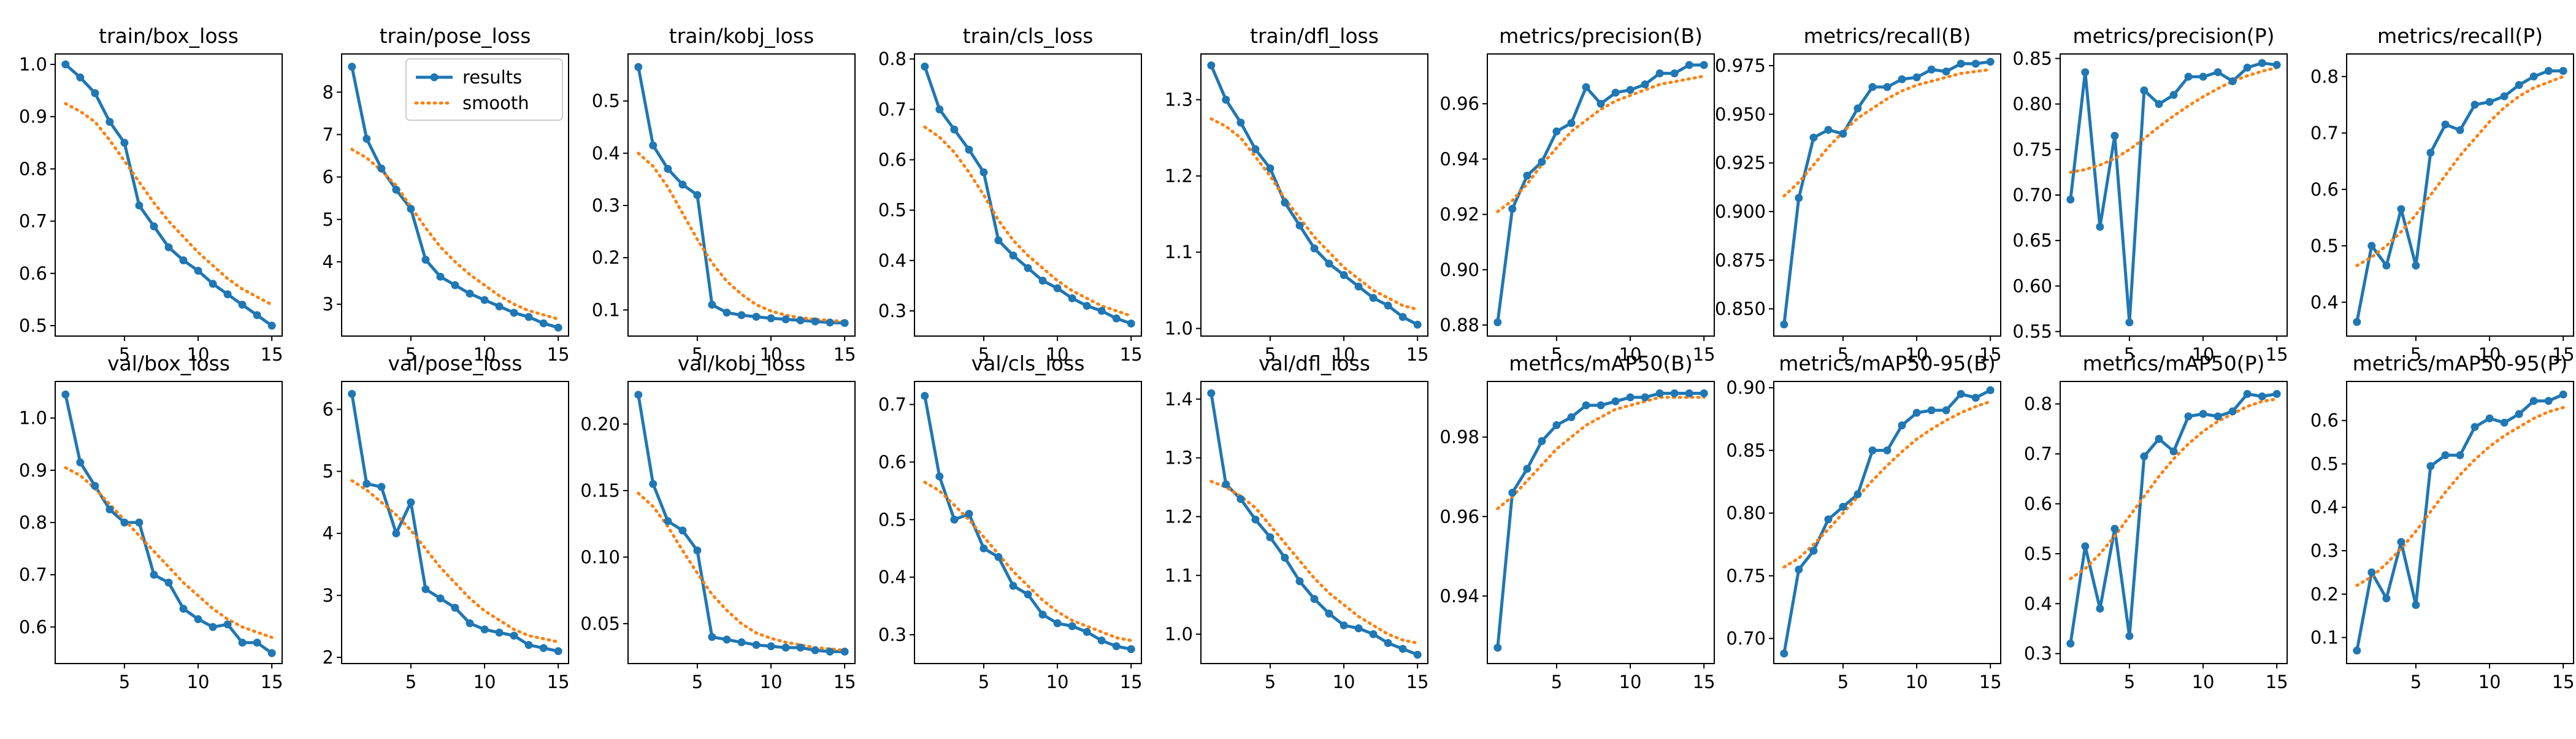 The height and width of the screenshot is (739, 2576). I want to click on subplot-11: val/pose_loss 2 3 4 5 6 5 10 15, so click(446, 522).